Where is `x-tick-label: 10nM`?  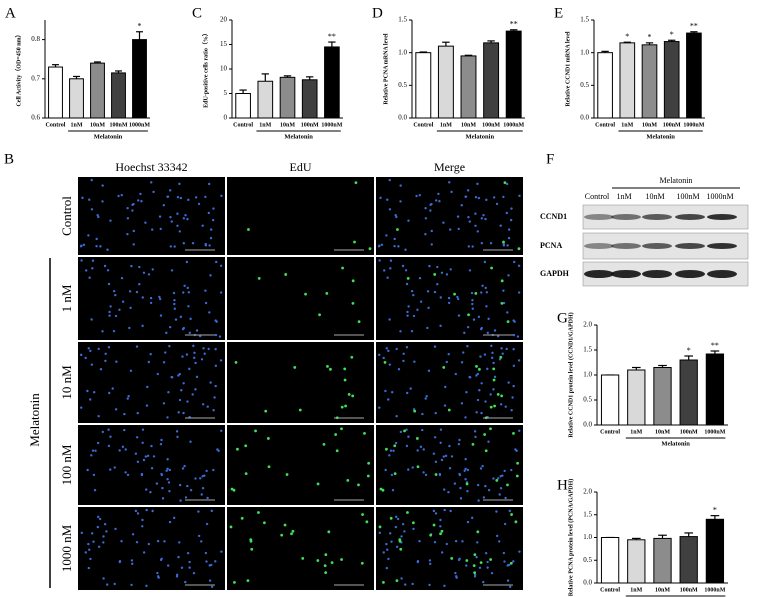
x-tick-label: 10nM is located at coordinates (287, 125).